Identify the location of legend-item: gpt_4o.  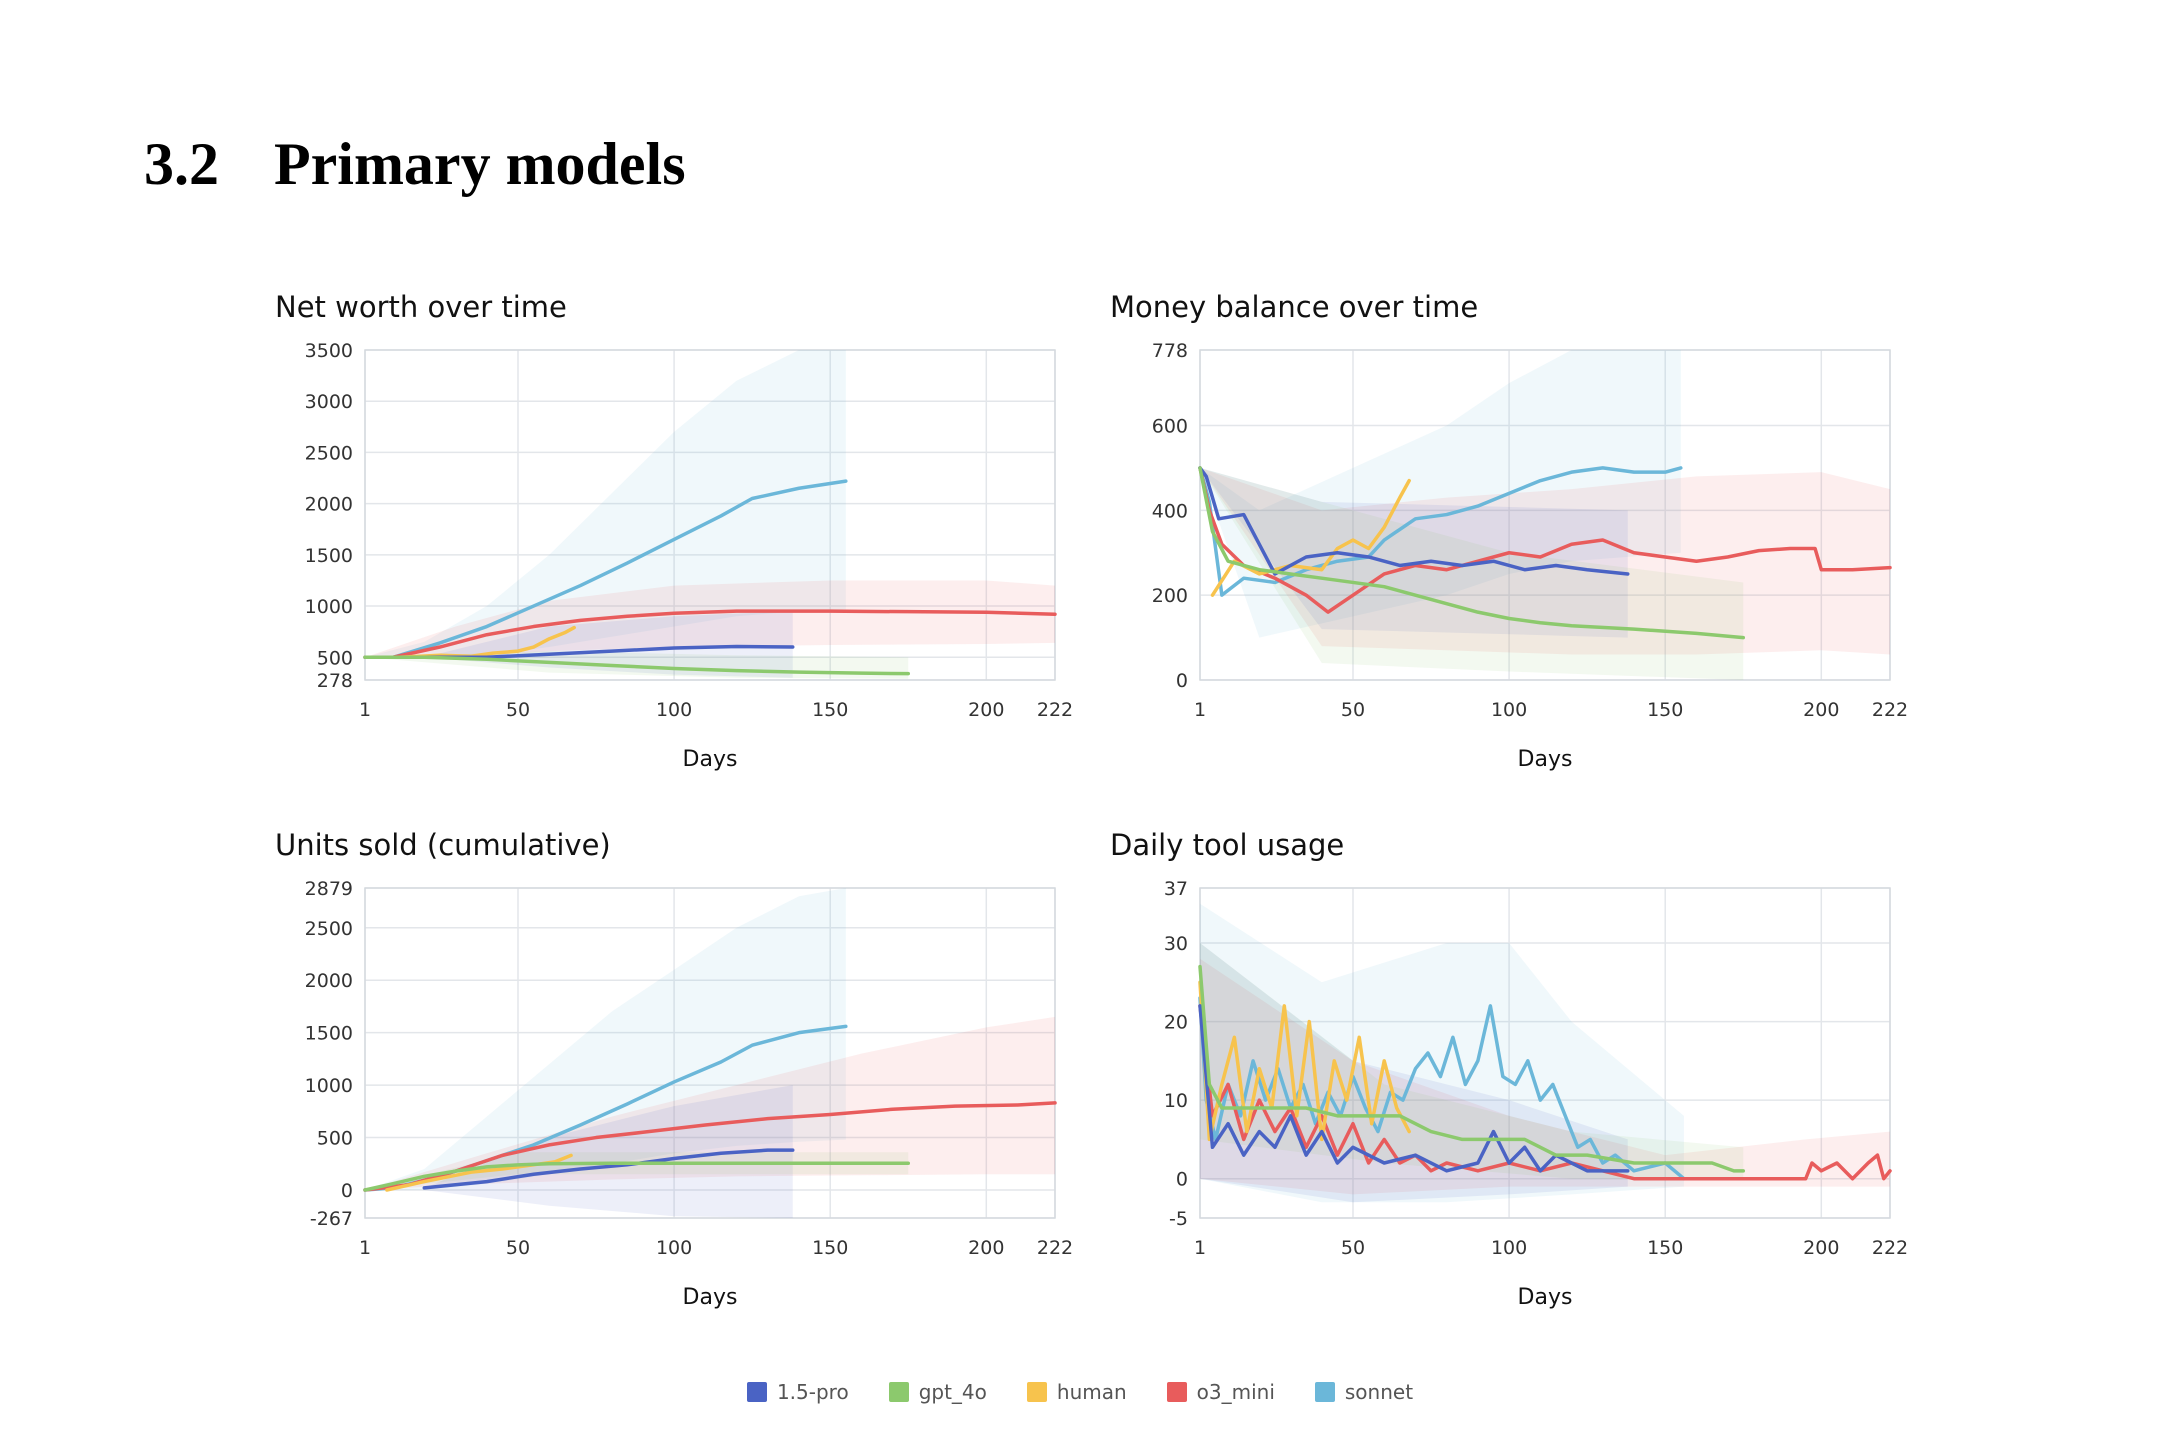
(937, 1392).